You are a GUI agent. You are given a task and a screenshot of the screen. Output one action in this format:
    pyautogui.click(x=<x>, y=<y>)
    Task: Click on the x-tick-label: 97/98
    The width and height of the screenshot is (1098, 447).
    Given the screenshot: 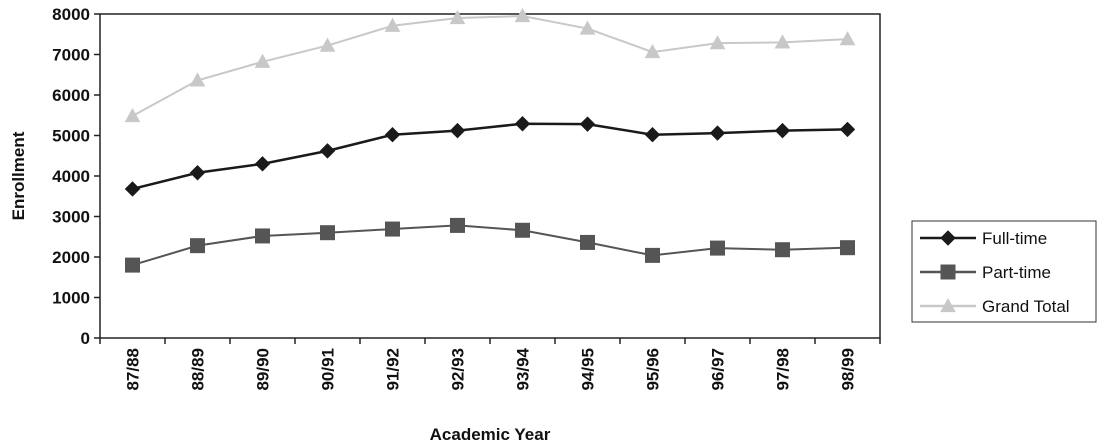 What is the action you would take?
    pyautogui.click(x=783, y=369)
    